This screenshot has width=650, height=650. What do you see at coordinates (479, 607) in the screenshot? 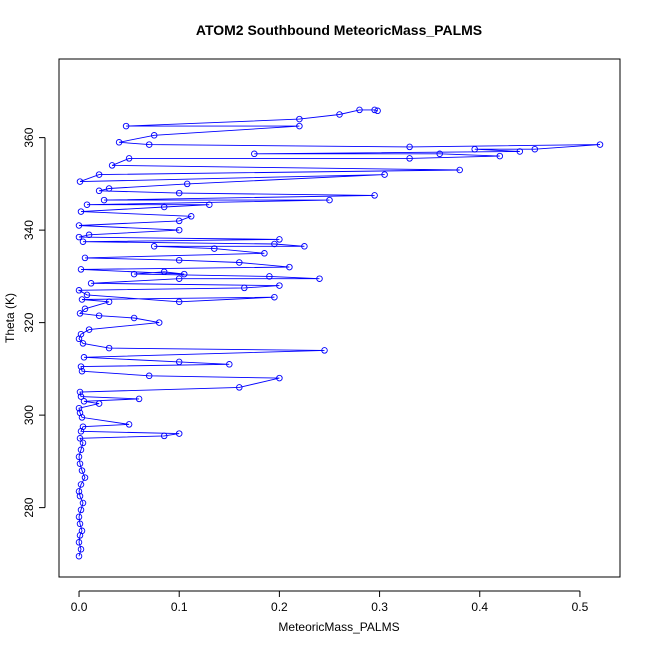
I see `x-tick-label: 0.4` at bounding box center [479, 607].